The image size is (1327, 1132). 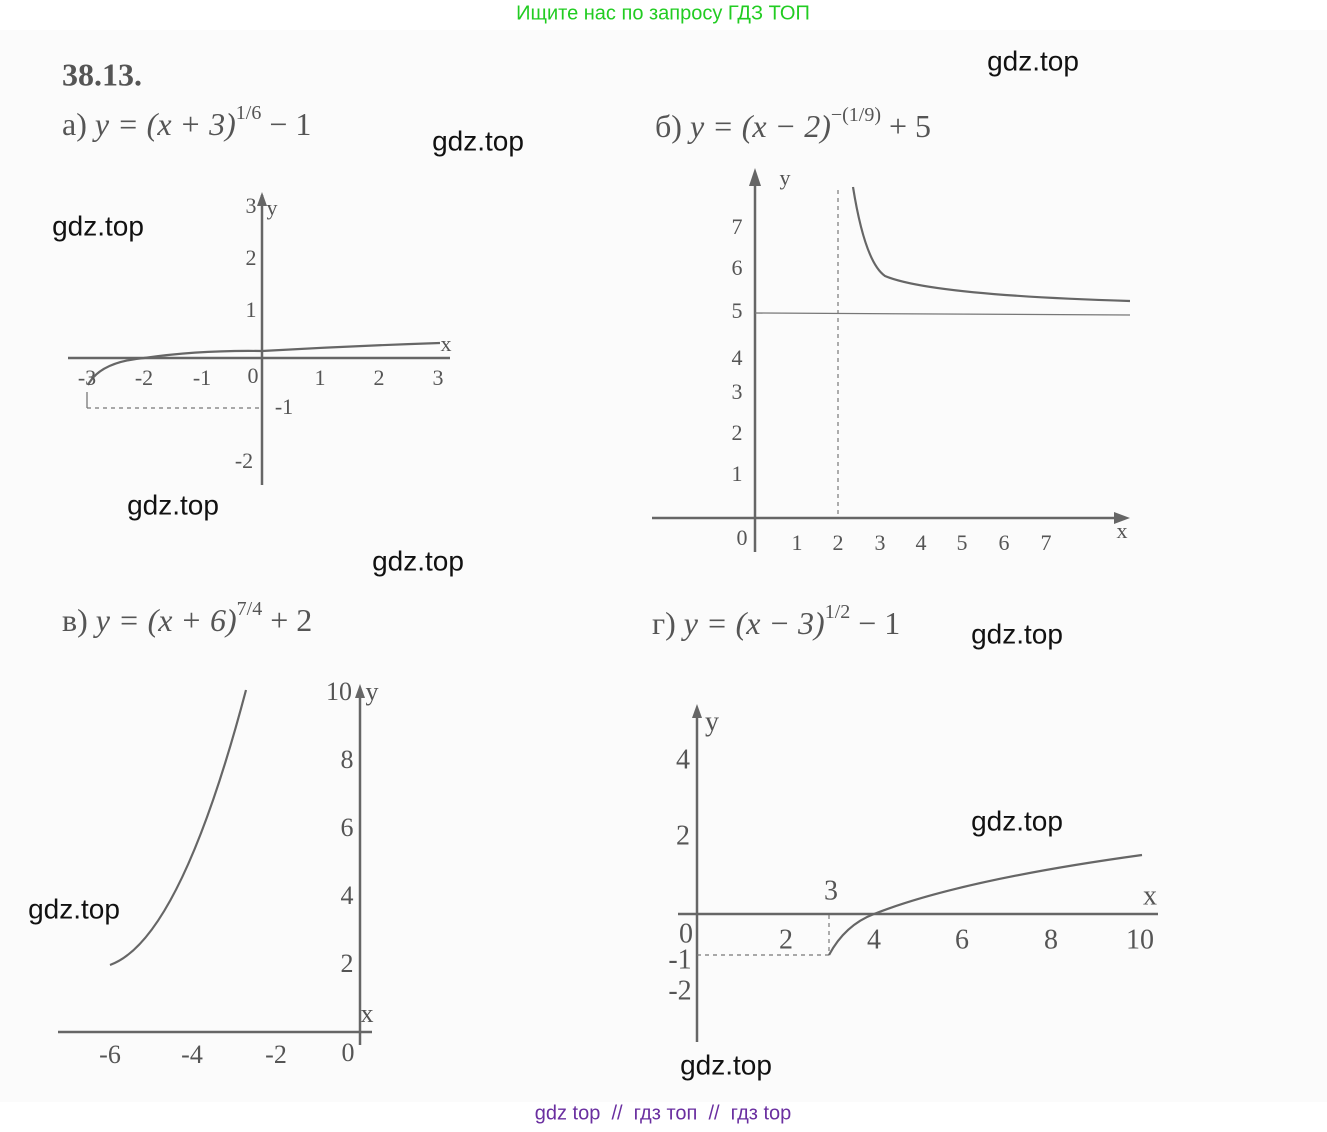 What do you see at coordinates (164, 124) in the screenshot?
I see `formula-base: y = (x + 3)` at bounding box center [164, 124].